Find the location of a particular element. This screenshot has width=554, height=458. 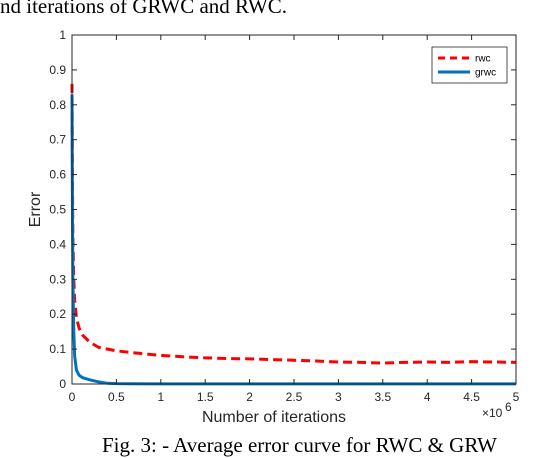

x-axis-title: Number of iterations is located at coordinates (274, 417).